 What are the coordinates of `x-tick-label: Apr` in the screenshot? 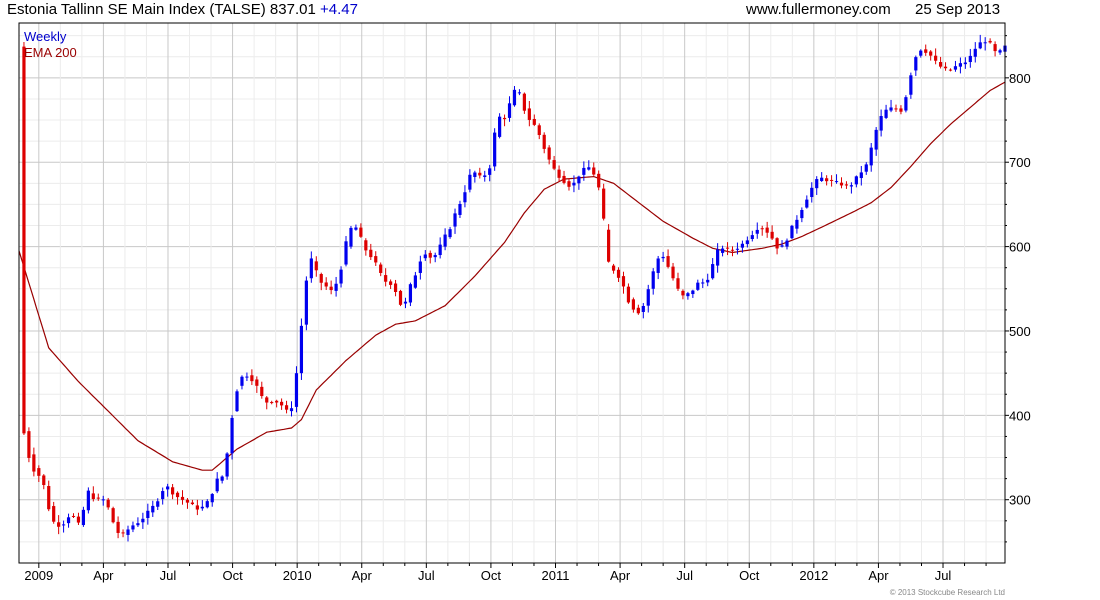 It's located at (362, 575).